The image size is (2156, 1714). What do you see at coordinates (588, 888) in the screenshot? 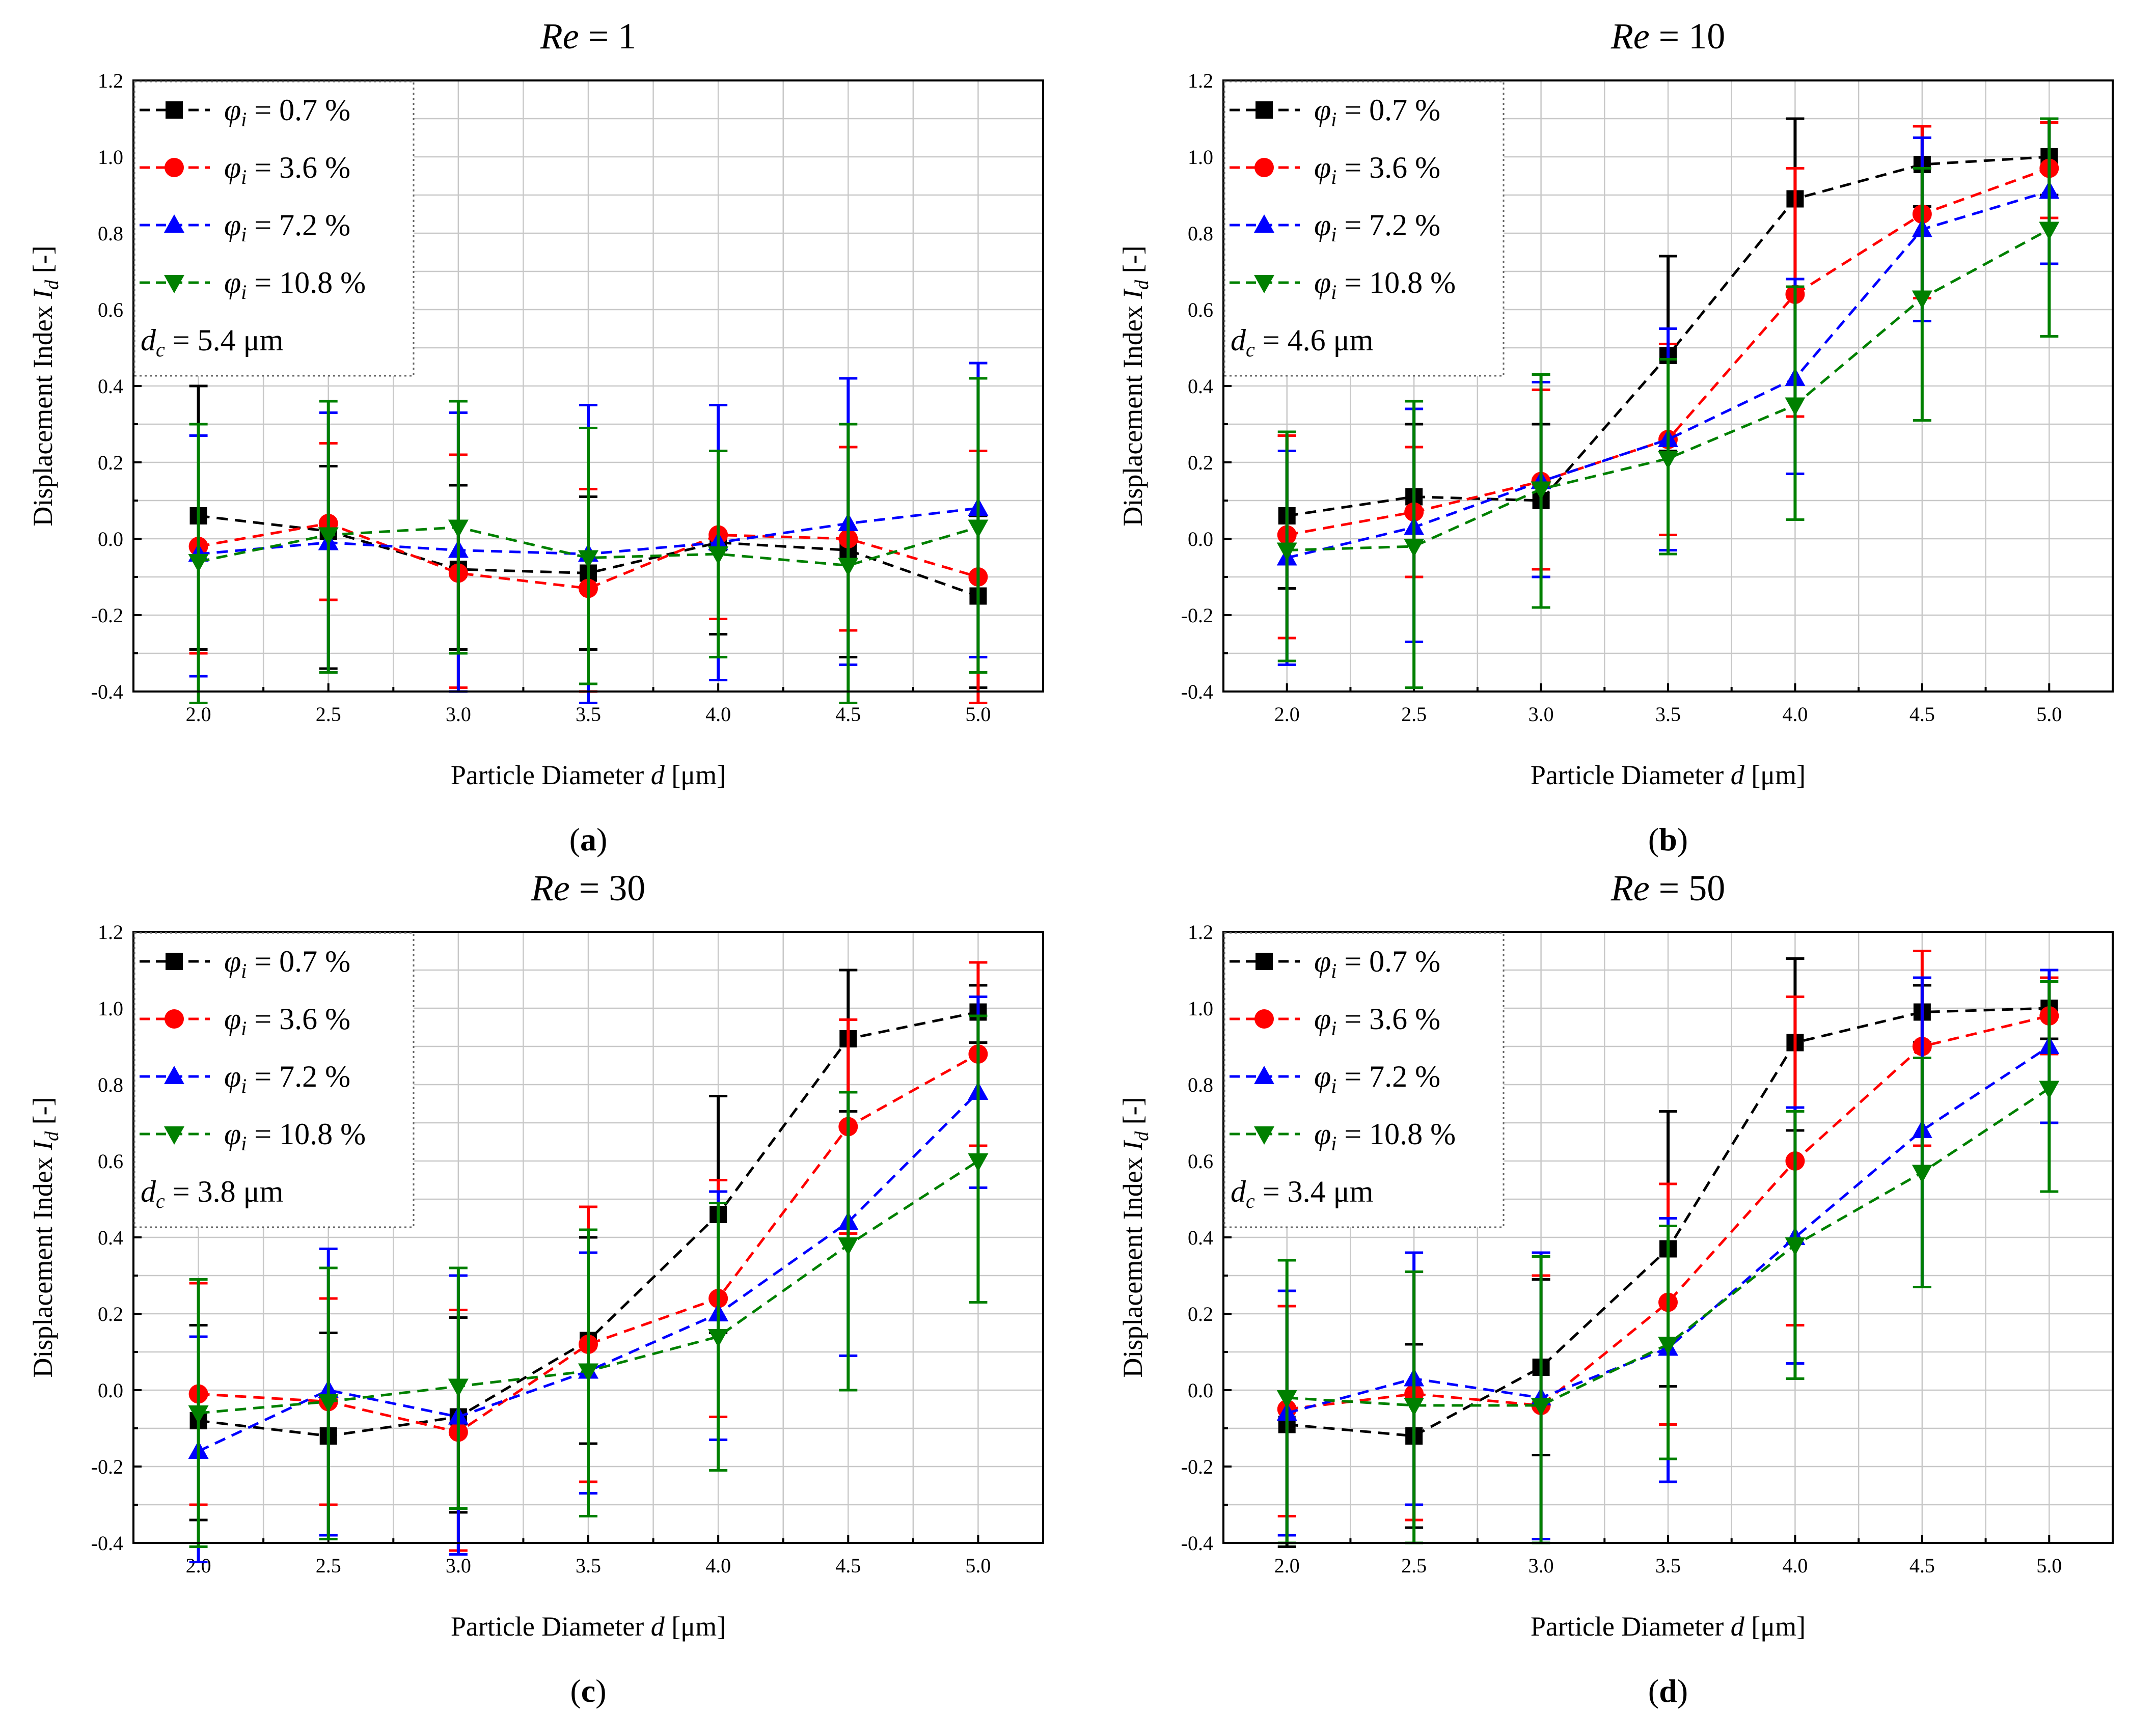
I see `chart-title: Re = 30` at bounding box center [588, 888].